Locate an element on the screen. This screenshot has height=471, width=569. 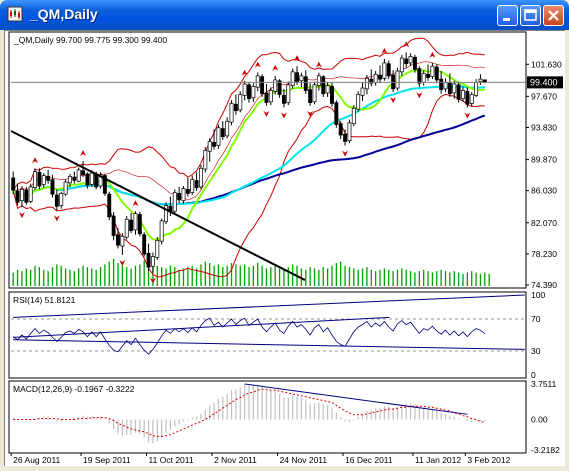
time-tick-label: 11 Jan 2012 is located at coordinates (438, 460).